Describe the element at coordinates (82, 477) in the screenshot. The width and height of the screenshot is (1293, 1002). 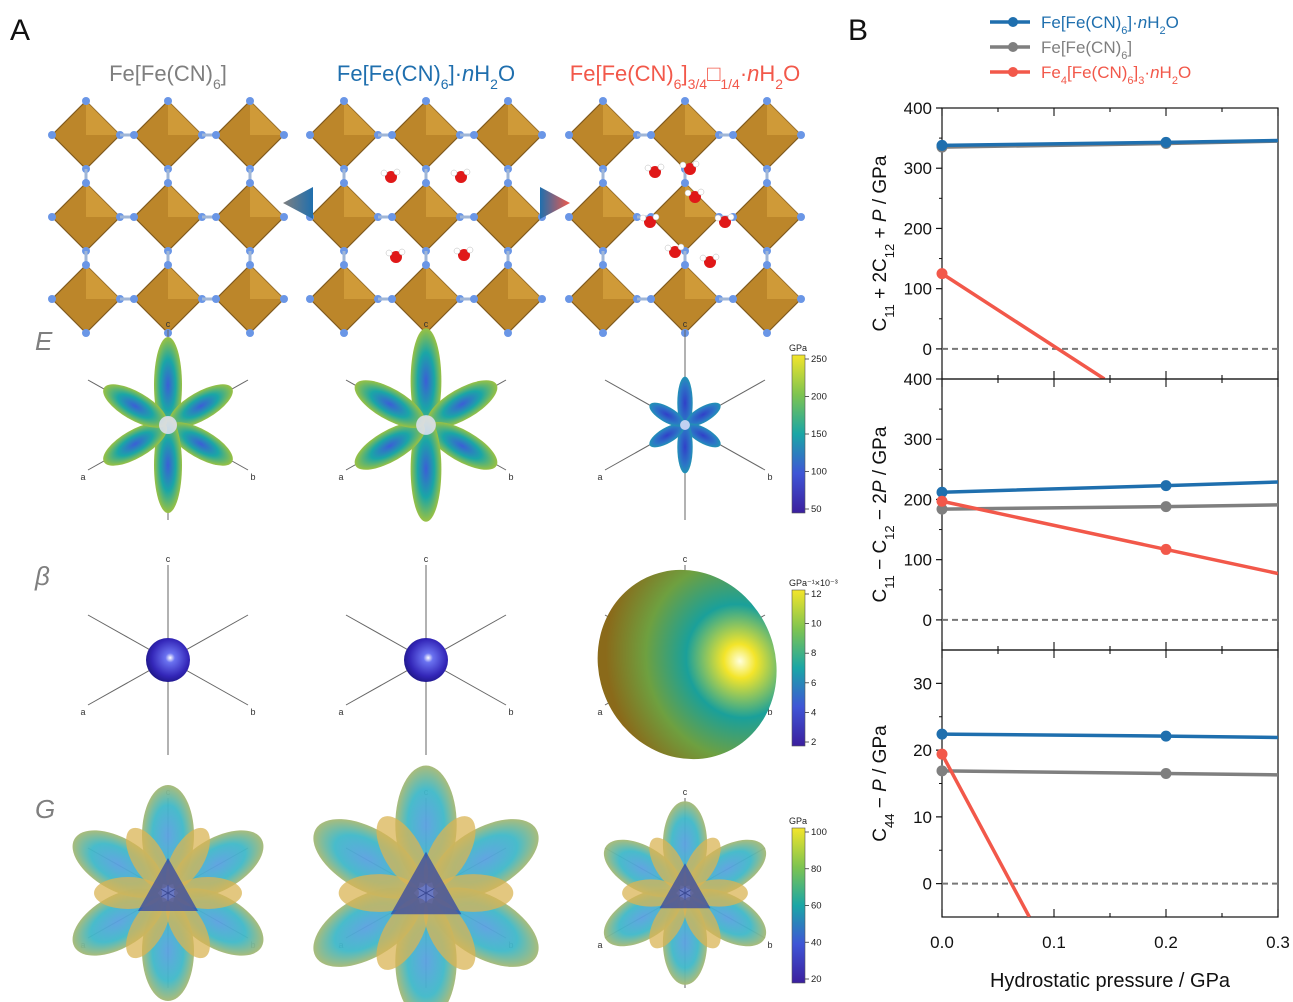
I see `axis-label-a: a` at that location.